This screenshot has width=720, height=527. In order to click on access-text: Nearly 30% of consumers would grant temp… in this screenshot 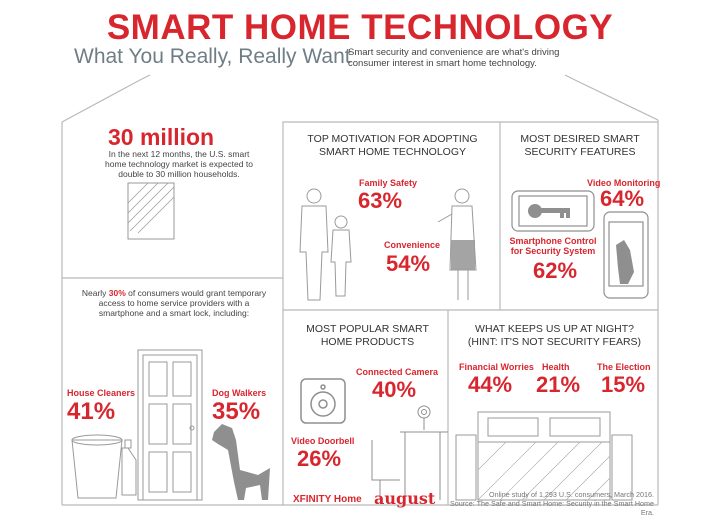, I will do `click(174, 303)`.